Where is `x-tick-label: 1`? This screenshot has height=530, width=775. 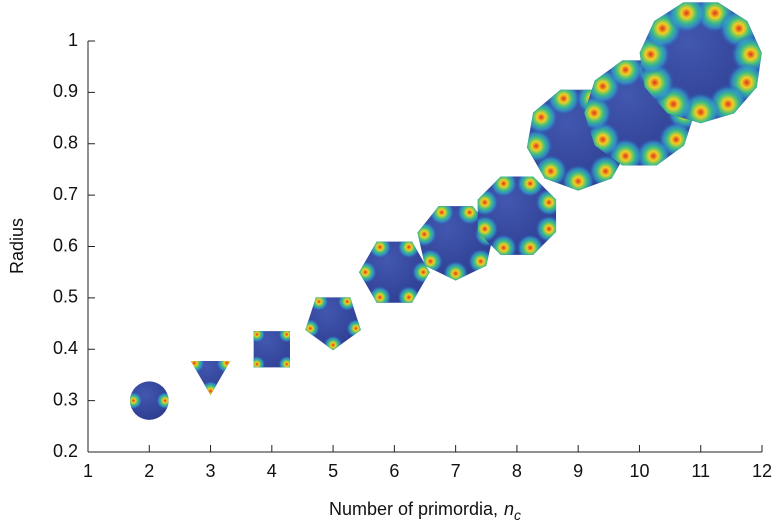 x-tick-label: 1 is located at coordinates (88, 471).